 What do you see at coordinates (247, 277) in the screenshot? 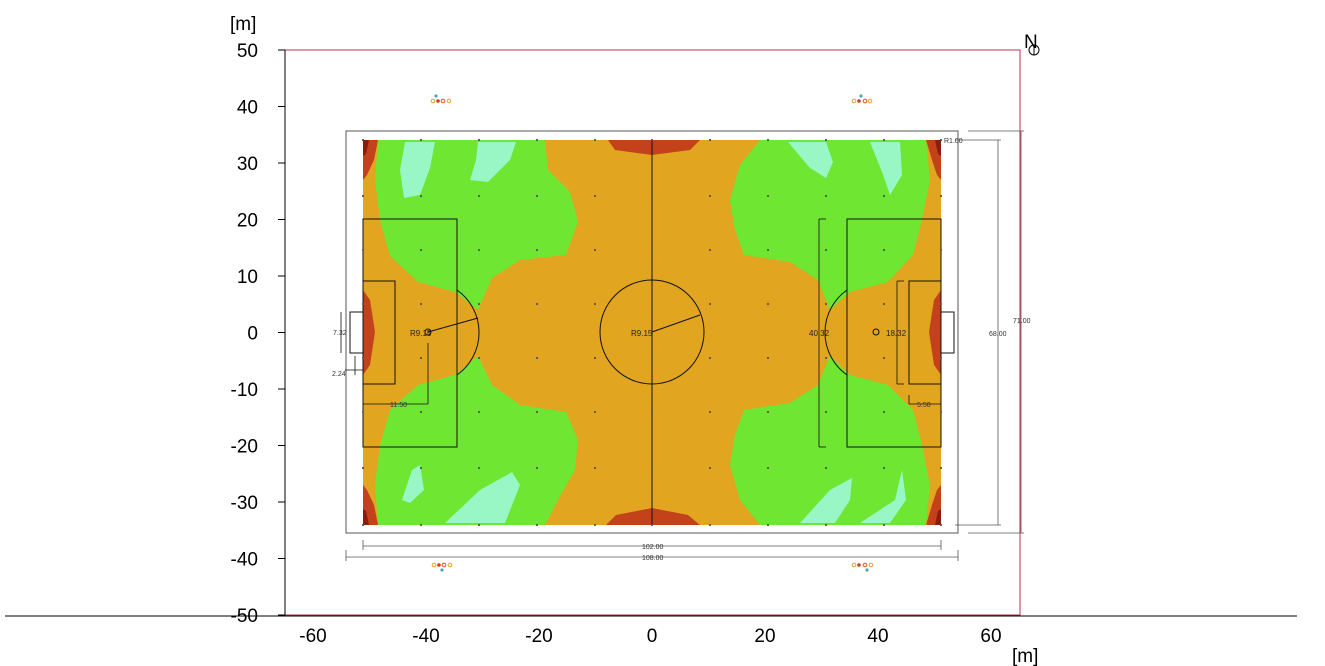
I see `y-tick-label: 10` at bounding box center [247, 277].